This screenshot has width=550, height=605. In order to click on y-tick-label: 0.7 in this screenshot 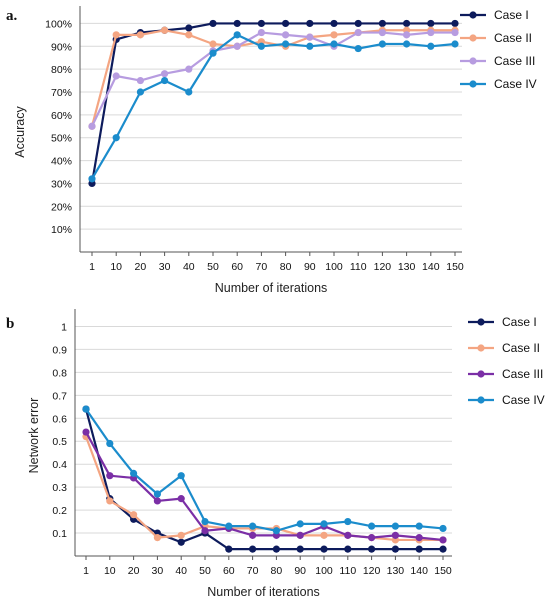, I will do `click(59, 396)`.